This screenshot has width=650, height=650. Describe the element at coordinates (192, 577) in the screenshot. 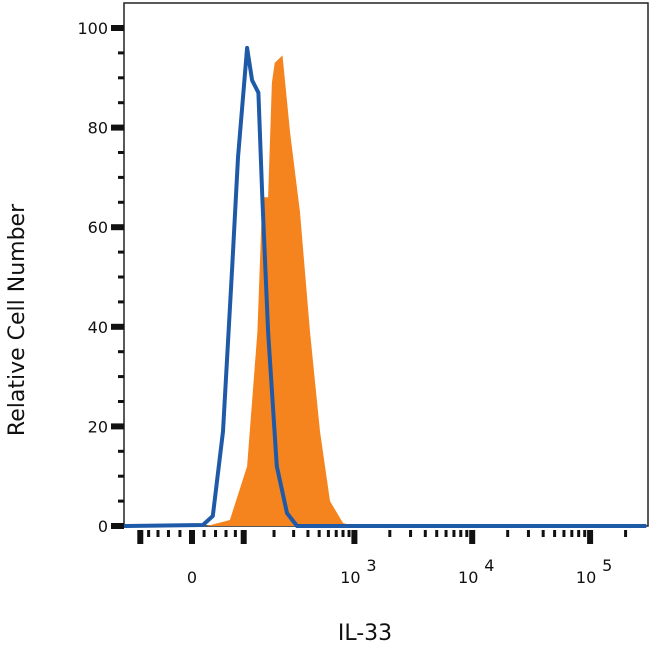

I see `x-tick-label: 0` at that location.